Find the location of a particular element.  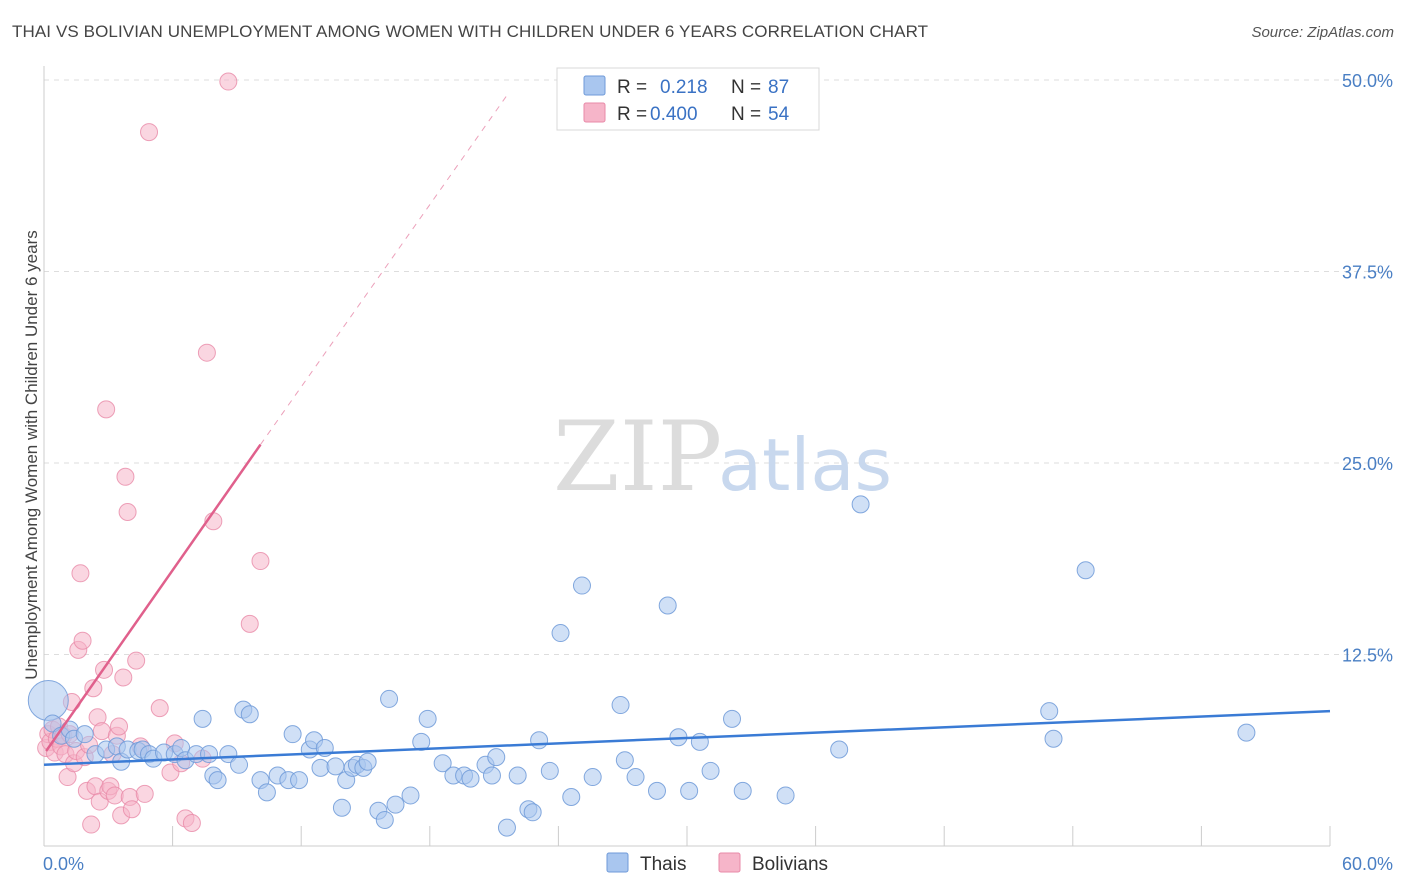

legend-bolivian-r-label: R = is located at coordinates (632, 114).